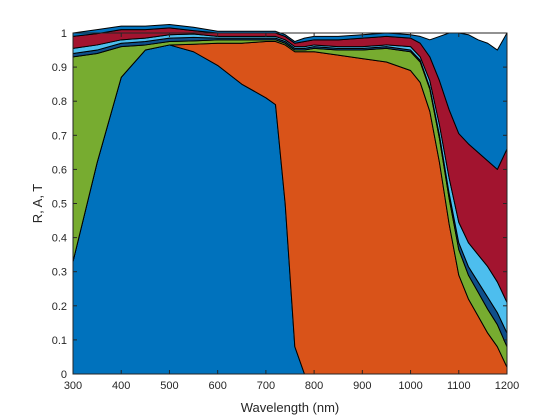 The height and width of the screenshot is (420, 560). Describe the element at coordinates (59, 341) in the screenshot. I see `y-tick-label: 0.1` at that location.